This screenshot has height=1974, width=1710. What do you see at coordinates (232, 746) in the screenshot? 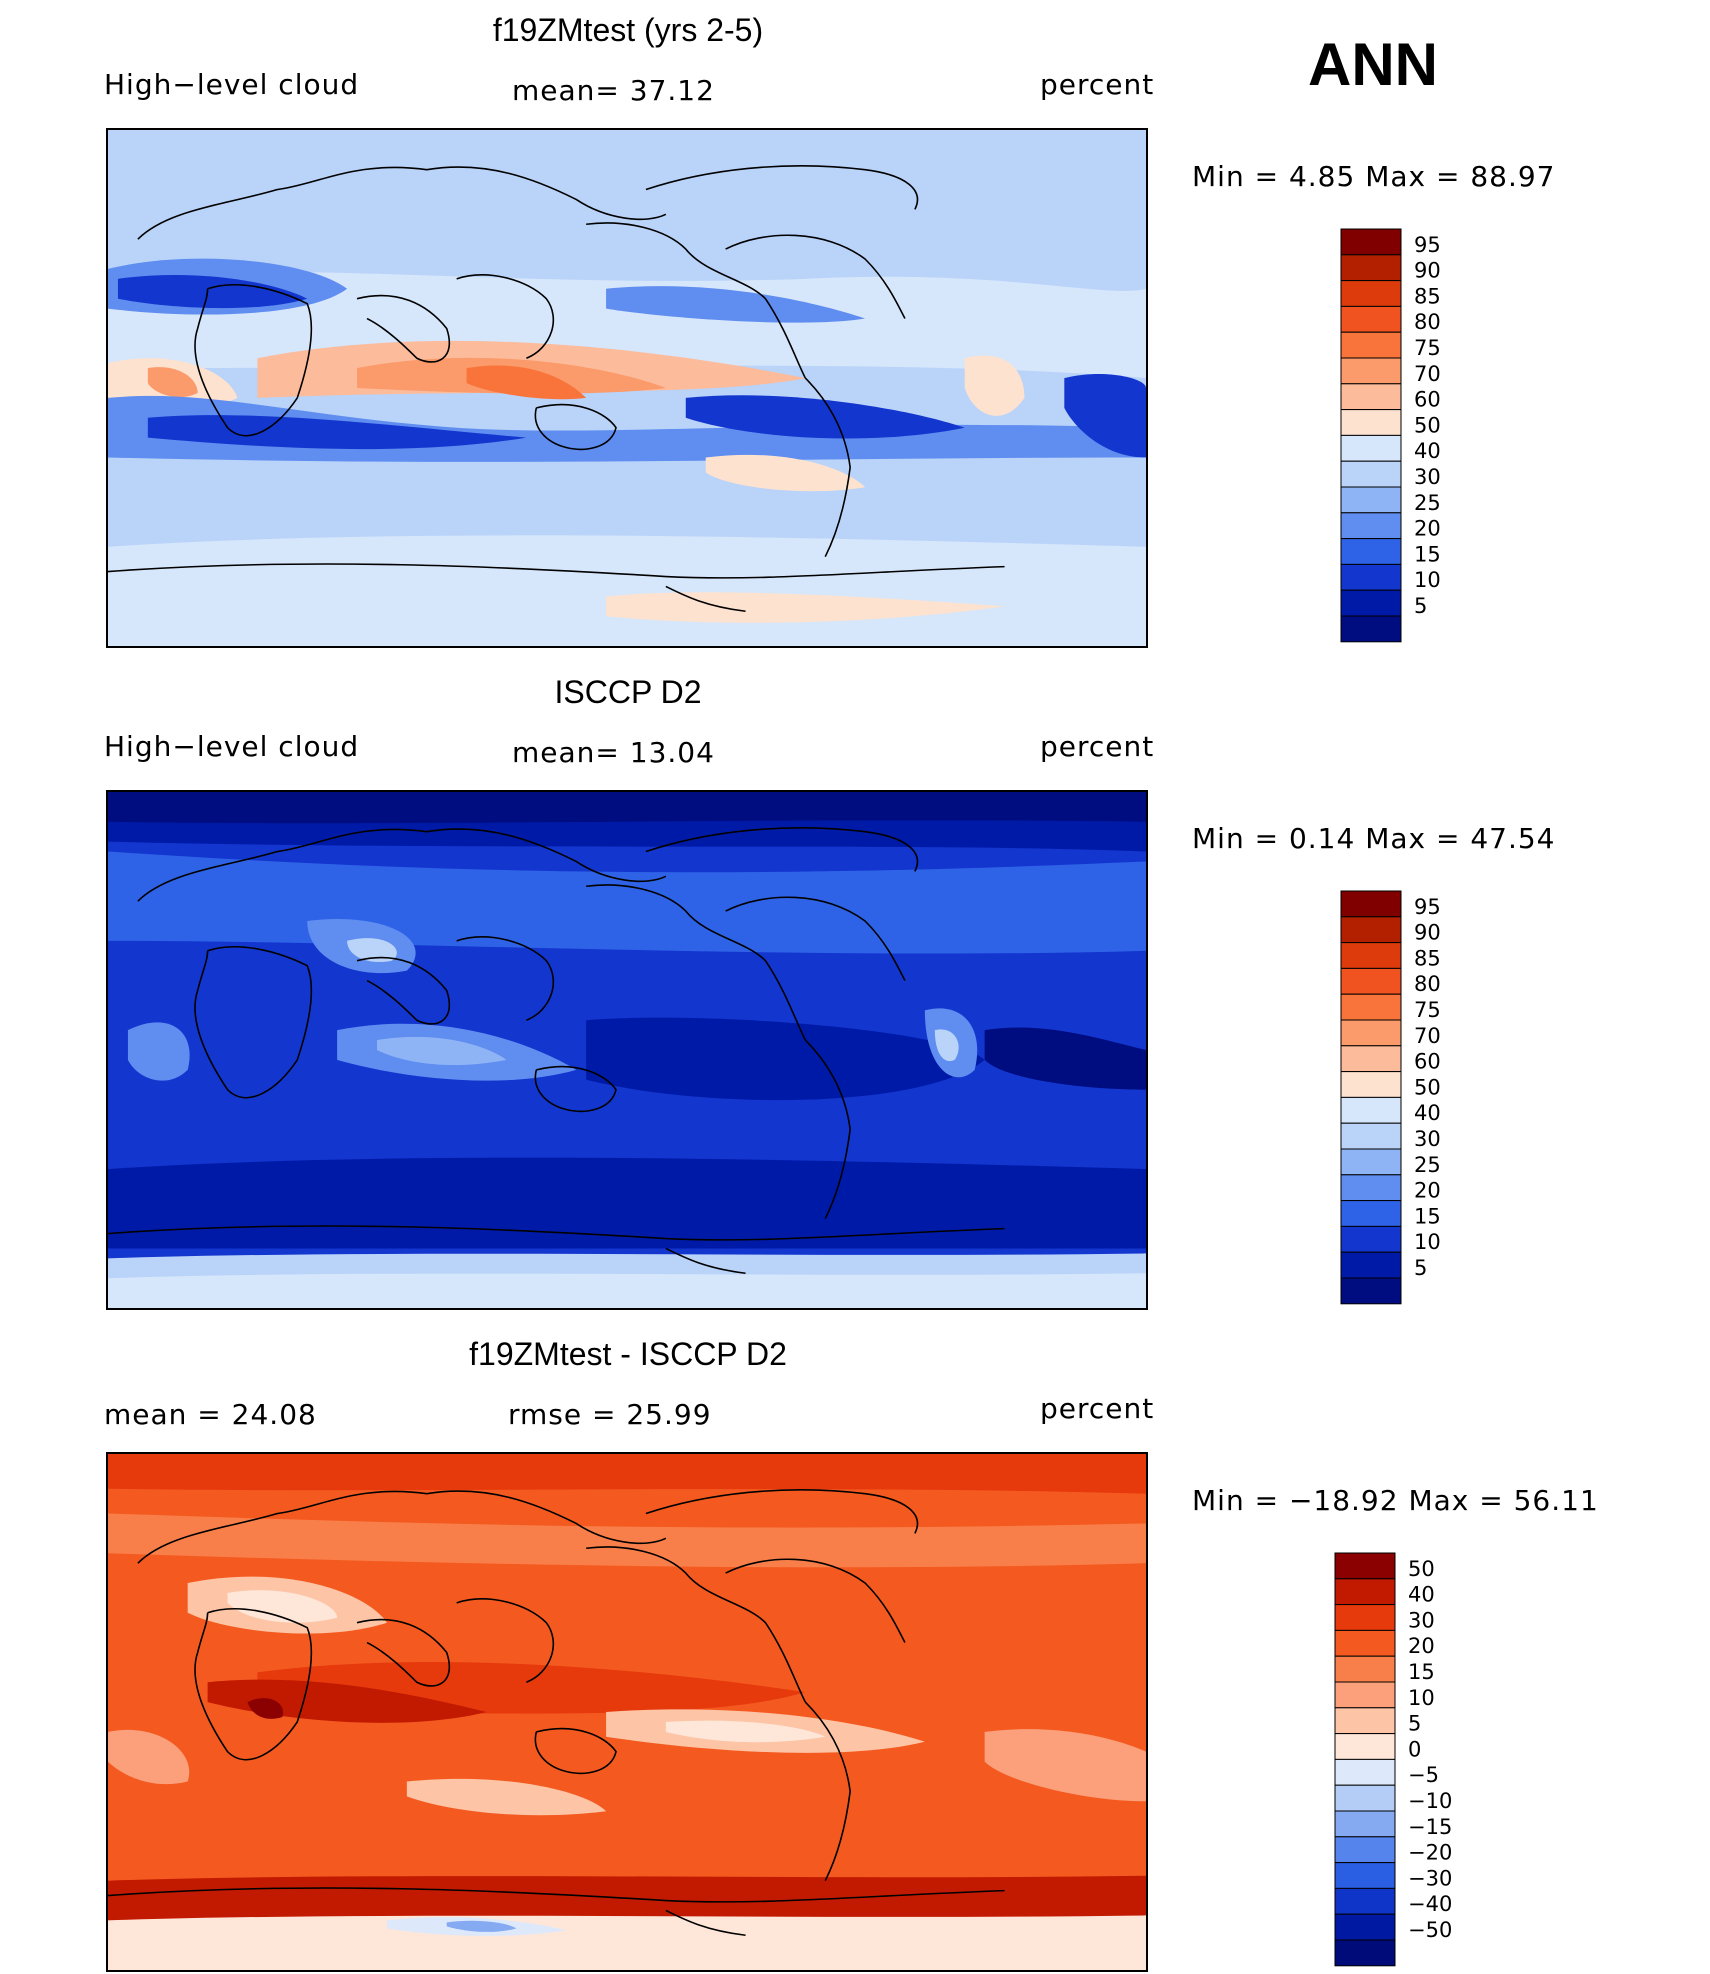
I see `panel-2-field-label: High−level cloud` at bounding box center [232, 746].